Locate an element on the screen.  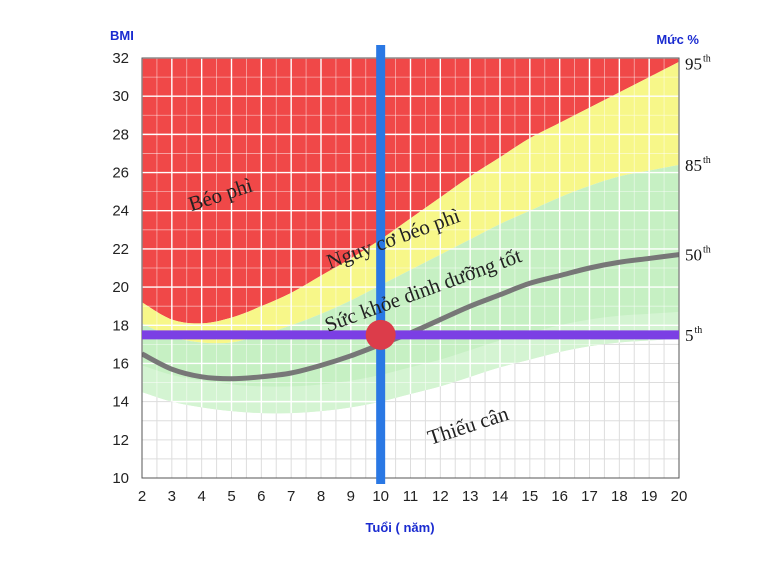
x-tick-label: 4 is located at coordinates (201, 496).